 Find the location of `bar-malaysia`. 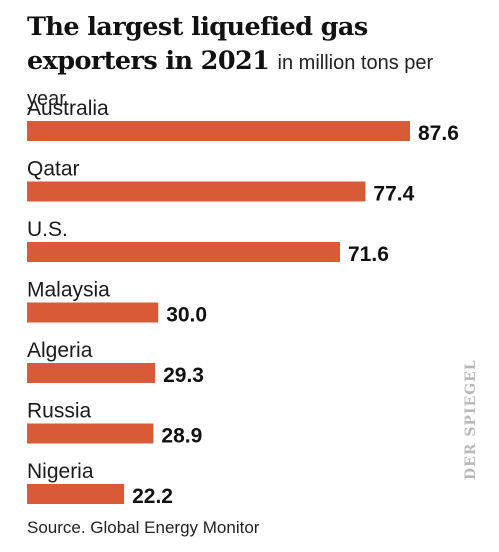

bar-malaysia is located at coordinates (93, 312).